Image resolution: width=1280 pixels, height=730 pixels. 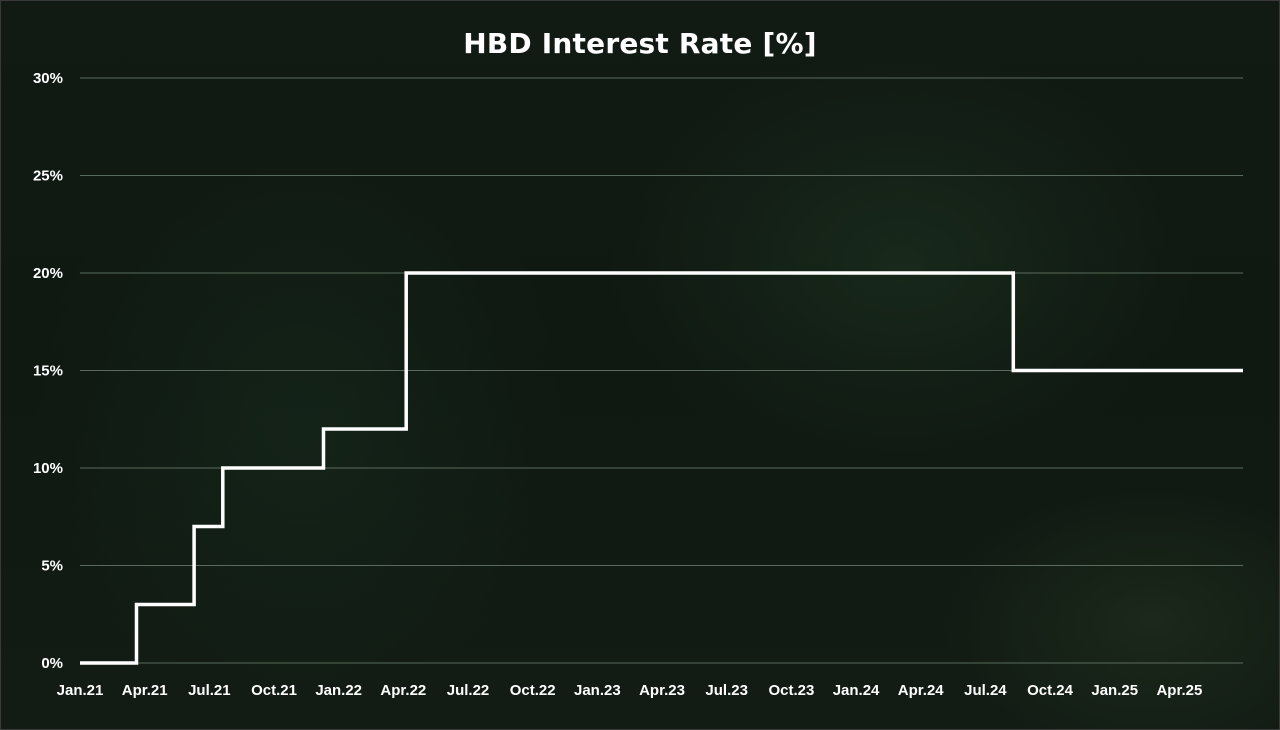 What do you see at coordinates (48, 371) in the screenshot?
I see `y-tick-label: 15%` at bounding box center [48, 371].